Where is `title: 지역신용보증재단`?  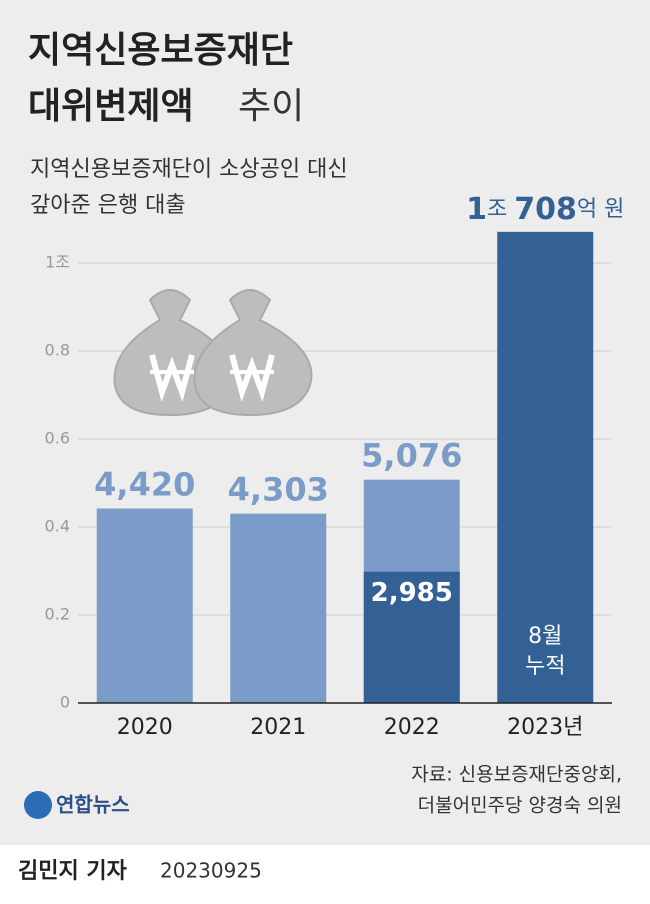
title: 지역신용보증재단 is located at coordinates (160, 50).